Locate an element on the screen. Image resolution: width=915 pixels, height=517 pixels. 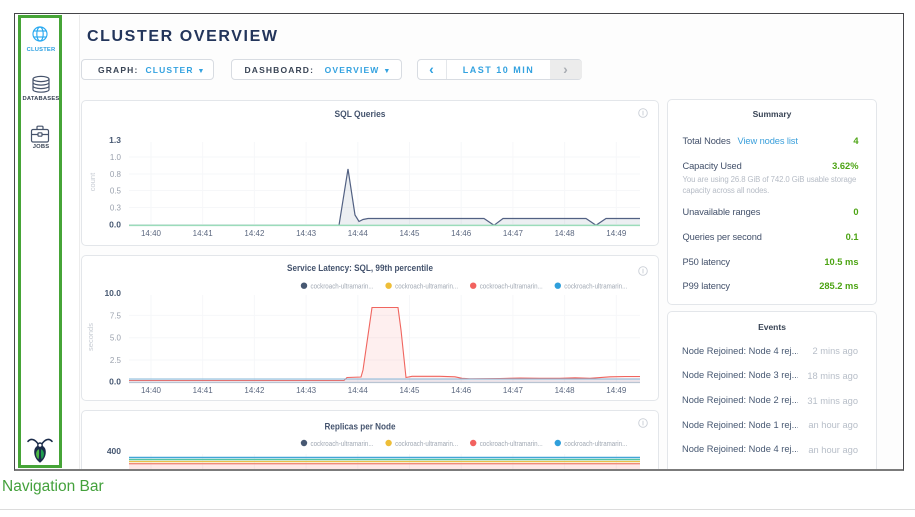
svg-text: 1.0 is located at coordinates (116, 157).